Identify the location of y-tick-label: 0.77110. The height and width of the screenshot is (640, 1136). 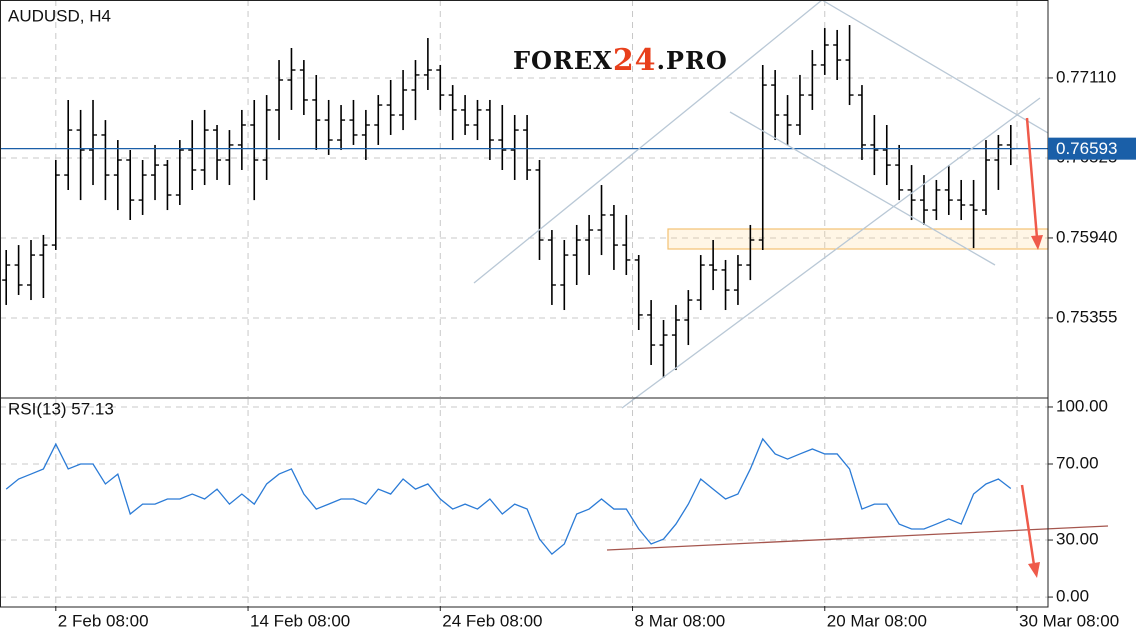
(1086, 76).